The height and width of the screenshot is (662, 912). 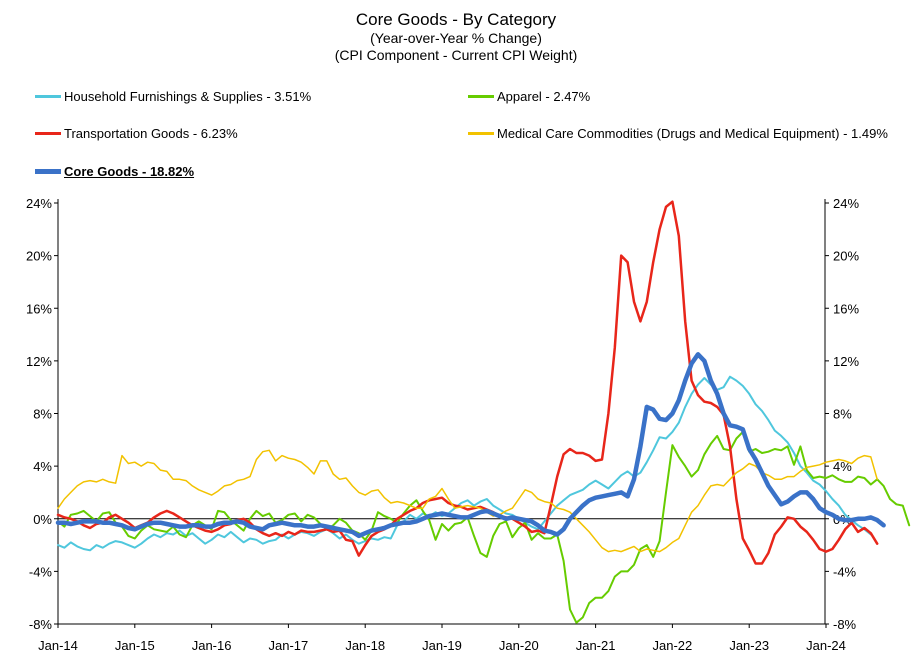 I want to click on chart-subtitle-weight: (CPI Component - Current CPI Weight), so click(x=456, y=55).